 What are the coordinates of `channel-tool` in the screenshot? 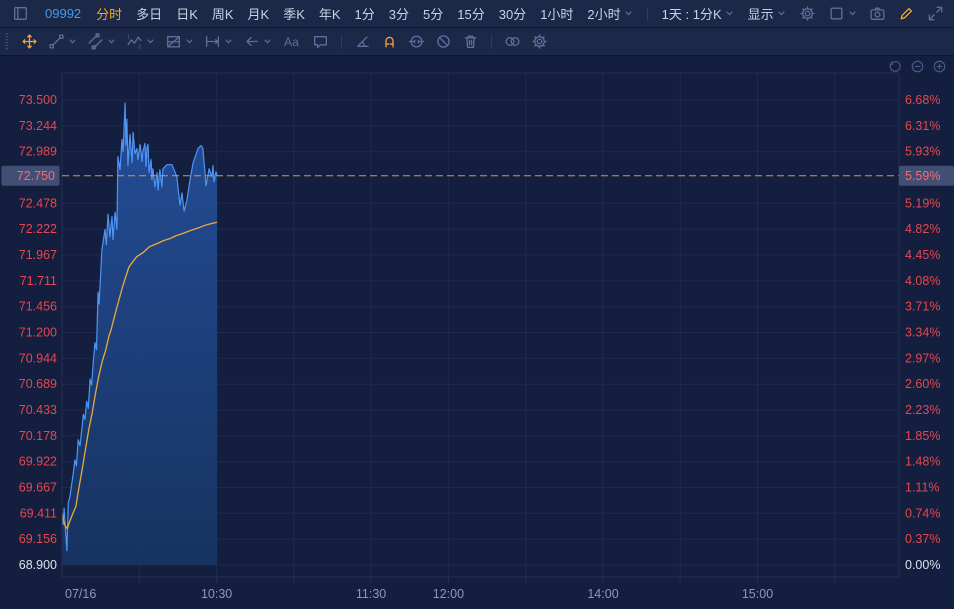 It's located at (101, 41).